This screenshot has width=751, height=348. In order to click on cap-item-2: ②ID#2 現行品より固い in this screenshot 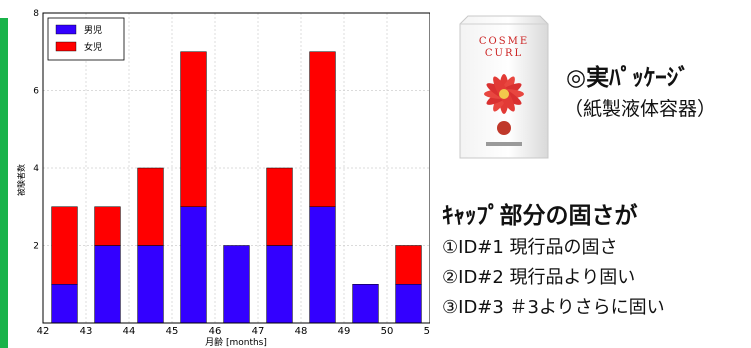, I will do `click(539, 277)`.